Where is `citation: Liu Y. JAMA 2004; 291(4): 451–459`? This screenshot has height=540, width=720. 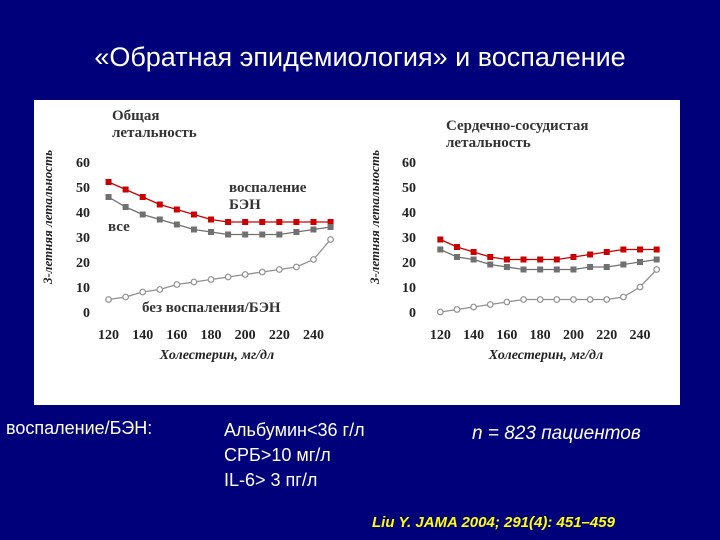
citation: Liu Y. JAMA 2004; 291(4): 451–459 is located at coordinates (493, 522).